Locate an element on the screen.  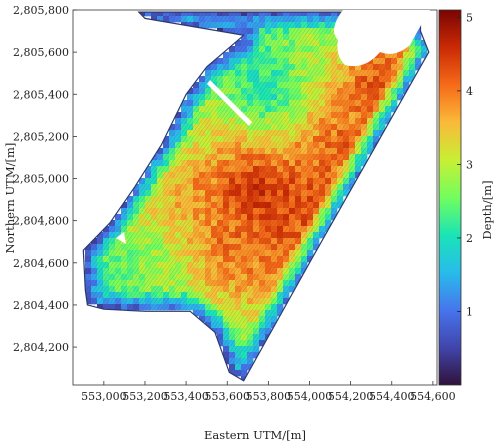
x-tick-label: 553,800 is located at coordinates (269, 396).